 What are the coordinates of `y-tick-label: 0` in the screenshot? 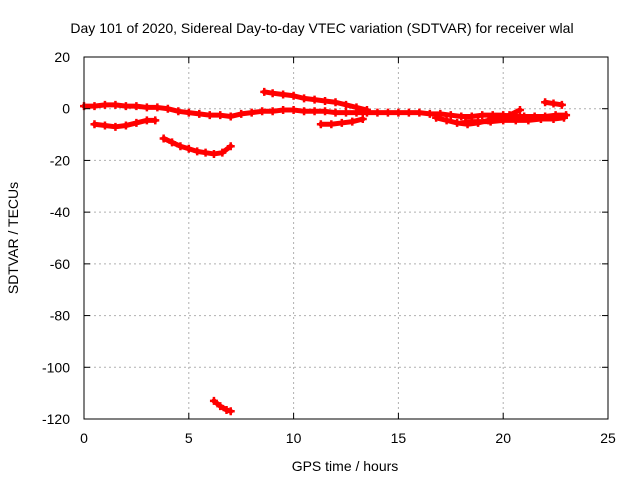 It's located at (66, 109).